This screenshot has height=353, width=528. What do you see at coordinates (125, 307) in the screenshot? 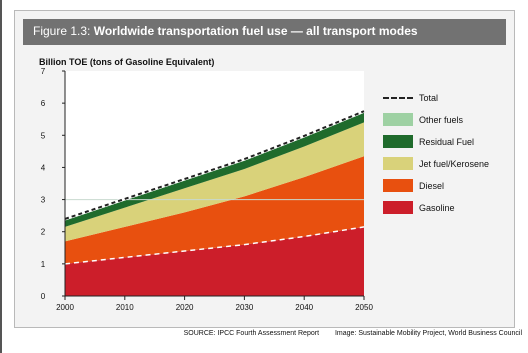
I see `x-tick-label-2010: 2010` at bounding box center [125, 307].